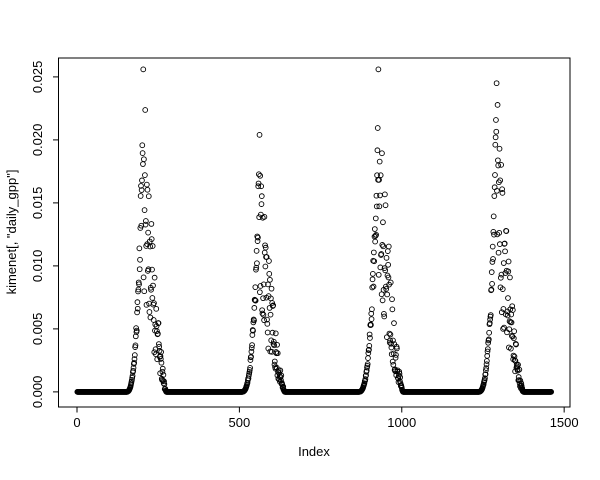 The width and height of the screenshot is (600, 480). What do you see at coordinates (37, 392) in the screenshot?
I see `y-tick-label: 0.000` at bounding box center [37, 392].